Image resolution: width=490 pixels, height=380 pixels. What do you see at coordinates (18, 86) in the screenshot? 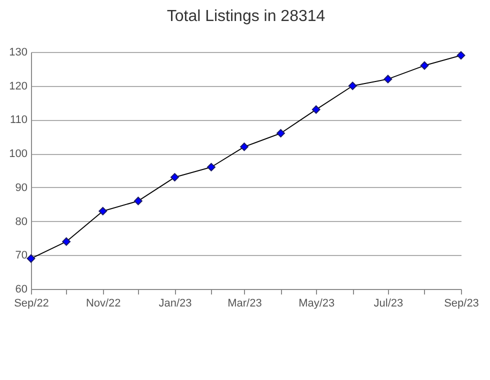
I see `y-tick-label: 120` at bounding box center [18, 86].